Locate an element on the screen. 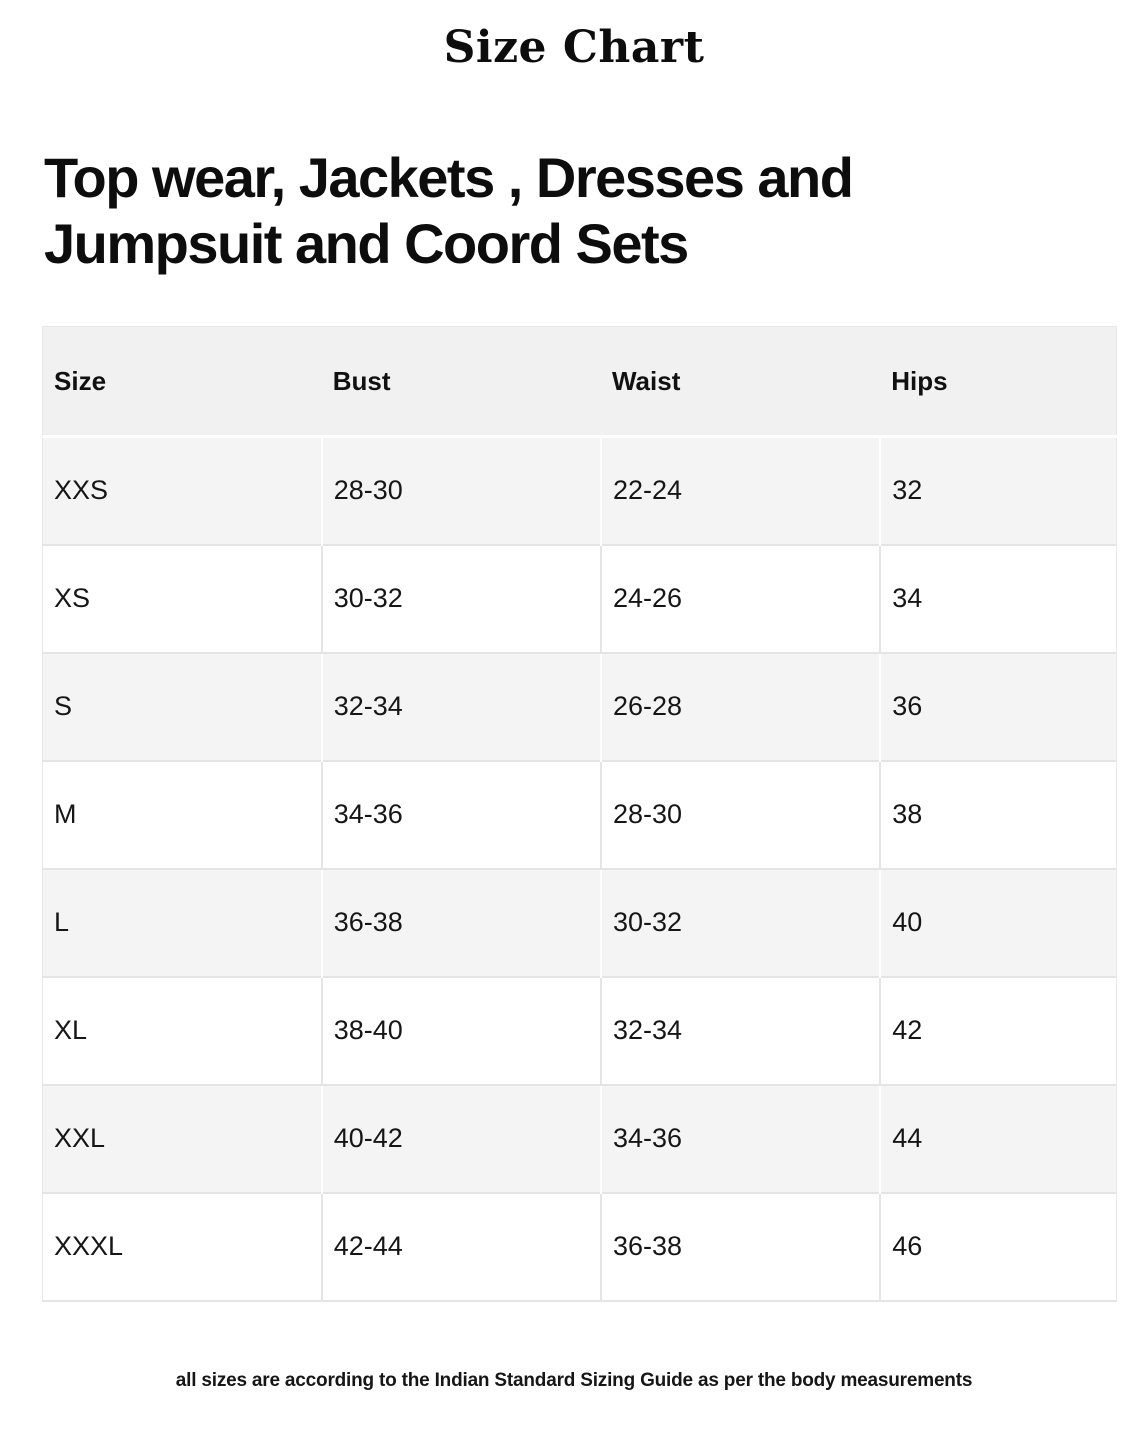  hips-cell: 34 is located at coordinates (998, 598).